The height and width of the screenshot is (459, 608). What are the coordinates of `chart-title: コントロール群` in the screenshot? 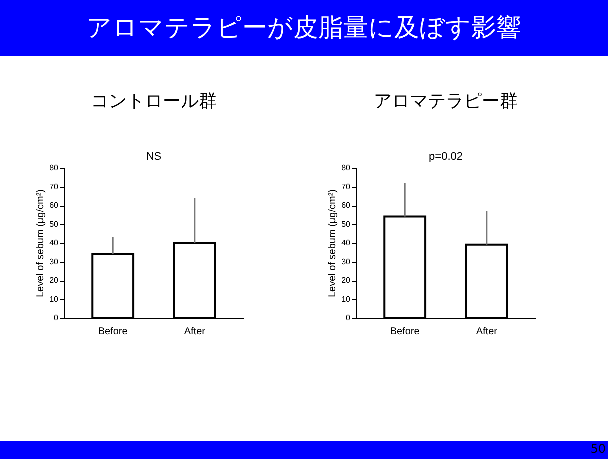 It's located at (154, 101).